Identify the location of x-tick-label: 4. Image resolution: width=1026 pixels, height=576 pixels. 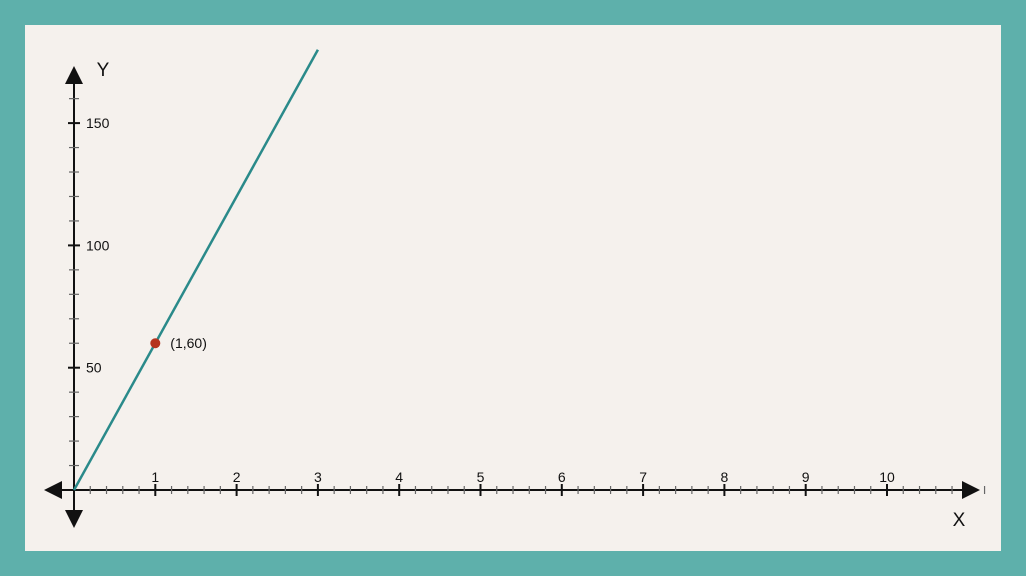
(399, 477).